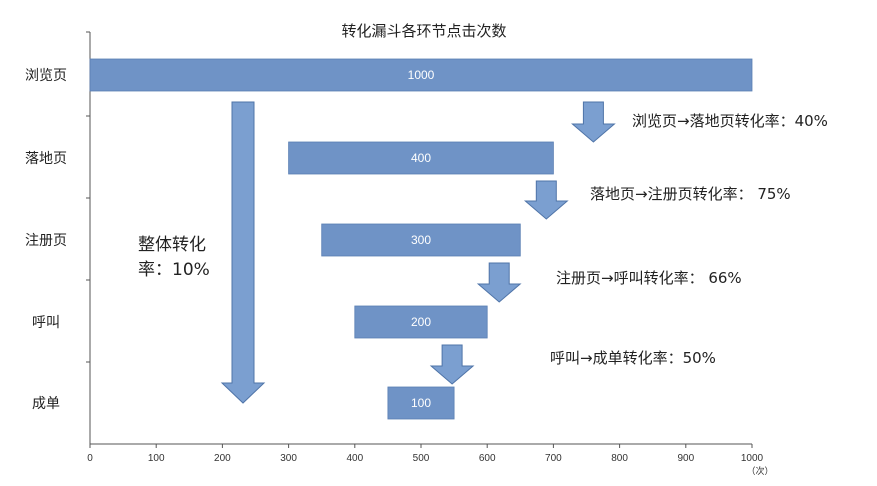  Describe the element at coordinates (174, 257) in the screenshot. I see `overall-conversion: 整体转化 率：10%` at that location.